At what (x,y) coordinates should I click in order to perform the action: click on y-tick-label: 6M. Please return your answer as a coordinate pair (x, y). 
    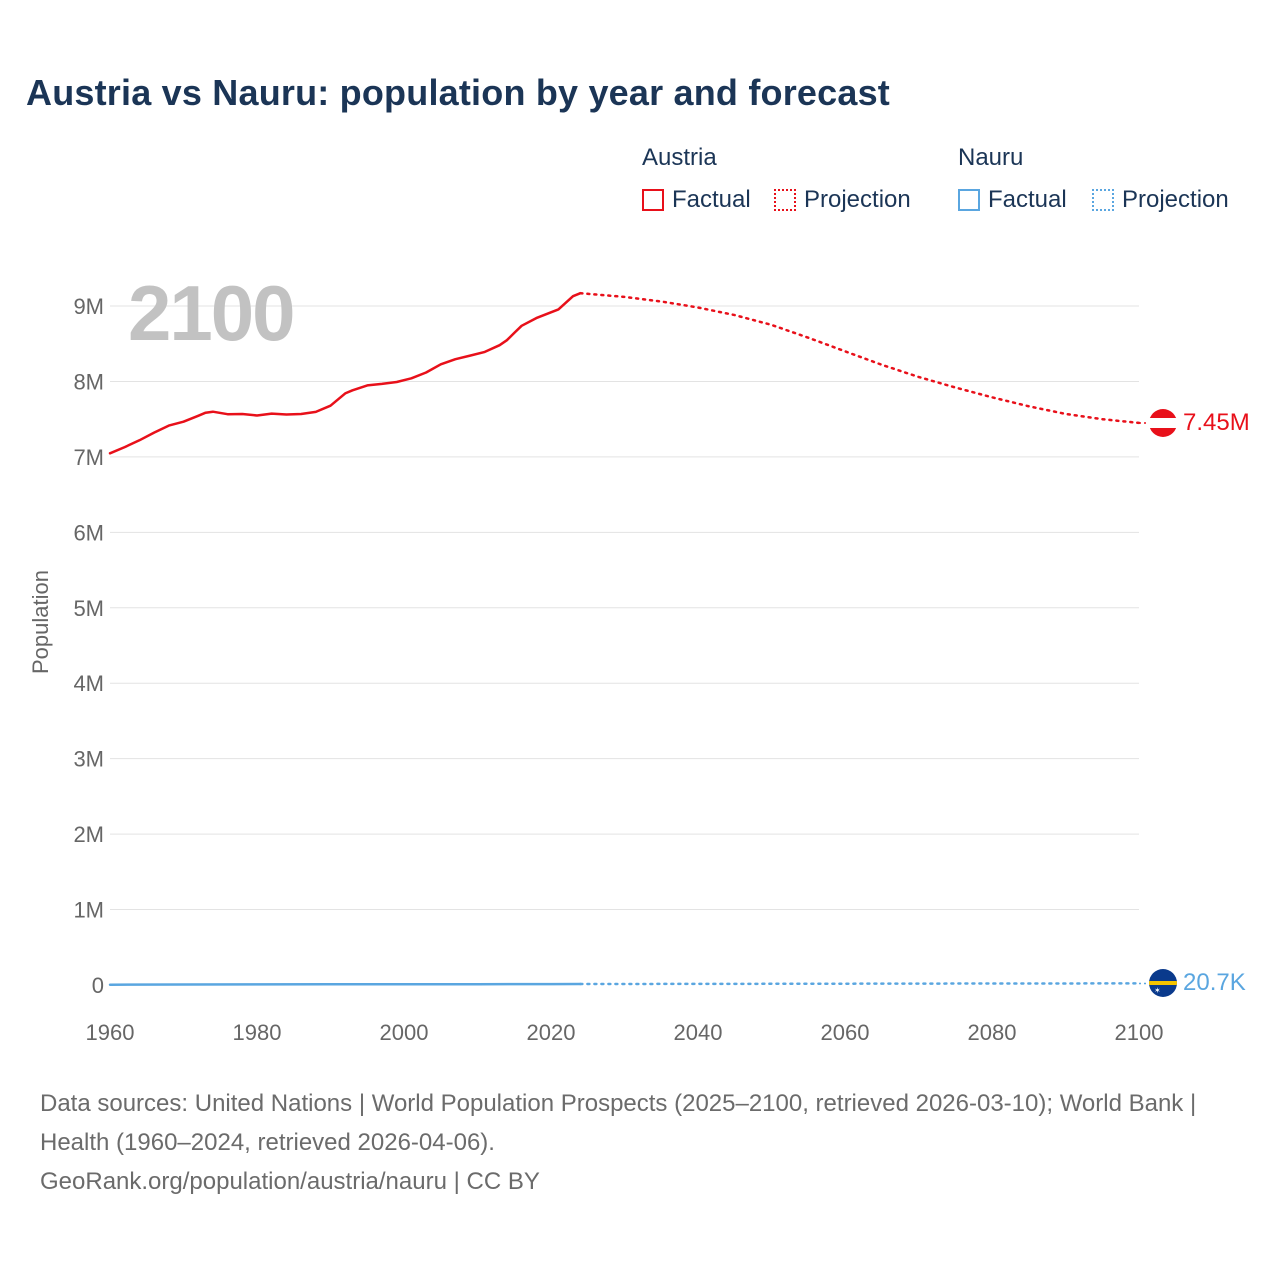
    Looking at the image, I should click on (88, 532).